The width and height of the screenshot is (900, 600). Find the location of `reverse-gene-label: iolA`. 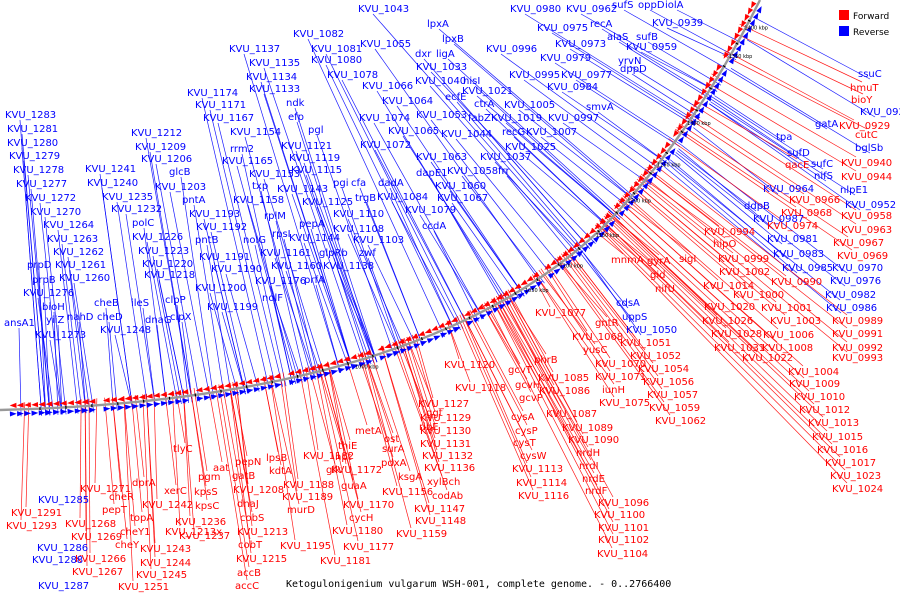

reverse-gene-label: iolA is located at coordinates (674, 5).